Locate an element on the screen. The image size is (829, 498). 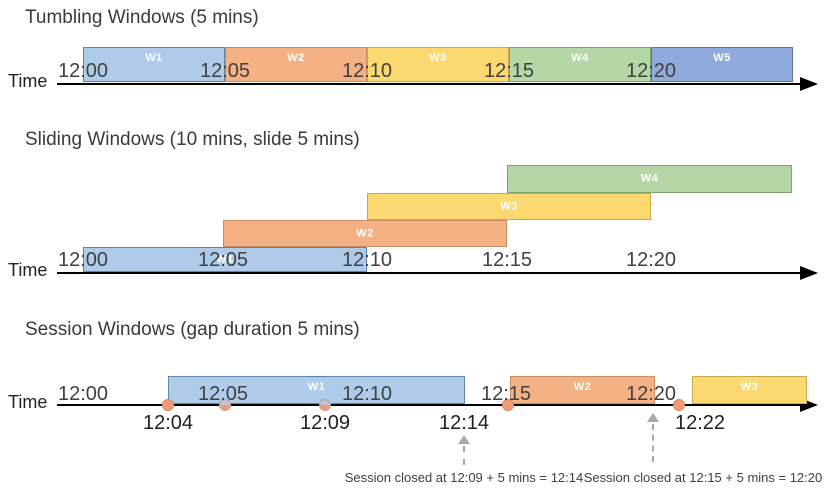
tumbling-window-w3-label: W3 is located at coordinates (438, 58).